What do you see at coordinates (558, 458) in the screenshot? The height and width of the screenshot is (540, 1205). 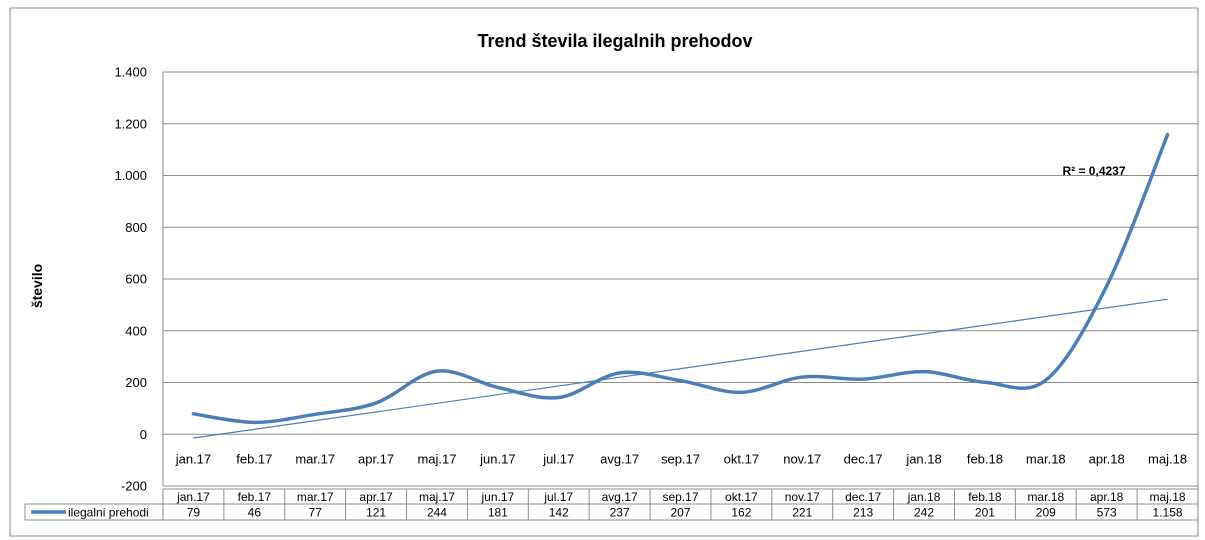 I see `x-tick-label: jul.17` at bounding box center [558, 458].